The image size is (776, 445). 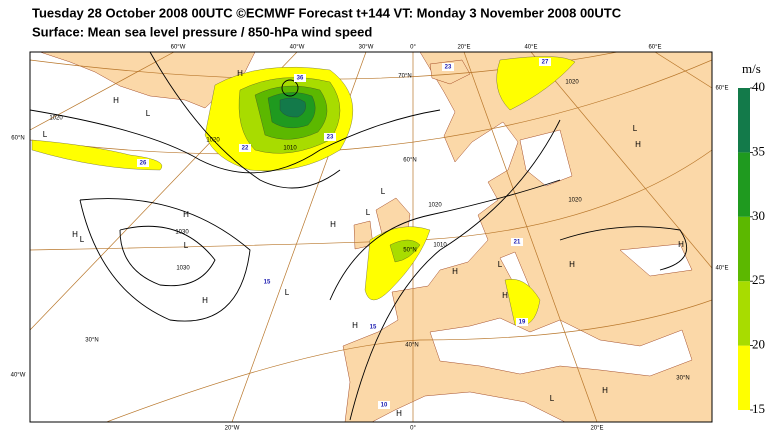 What do you see at coordinates (758, 150) in the screenshot?
I see `colorbar-tick-label: 35` at bounding box center [758, 150].